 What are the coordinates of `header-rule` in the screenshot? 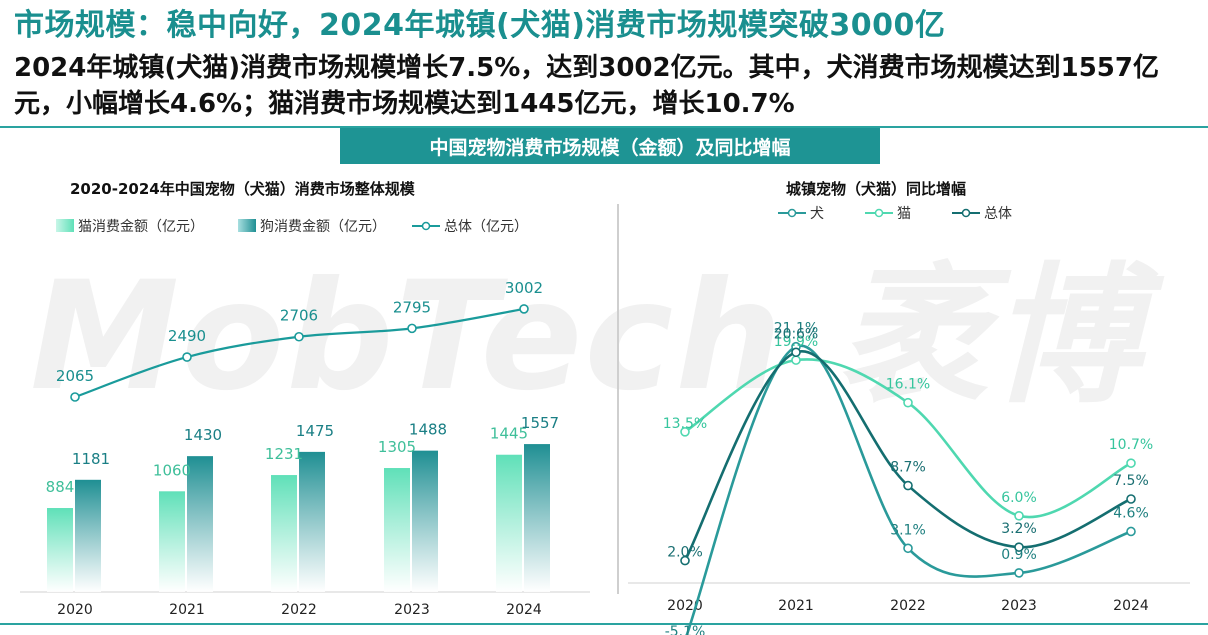 It's located at (604, 127).